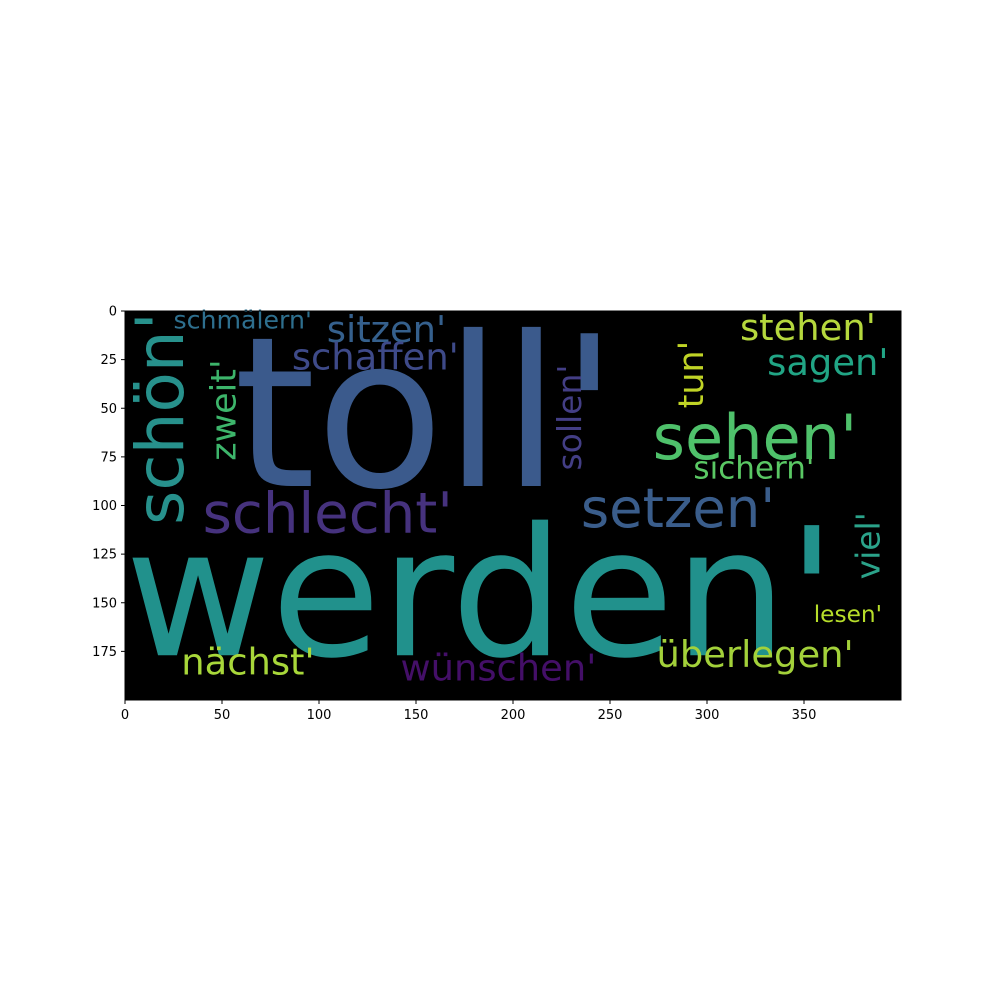 The image size is (1000, 1000). Describe the element at coordinates (222, 715) in the screenshot. I see `x-tick-label: 50` at that location.